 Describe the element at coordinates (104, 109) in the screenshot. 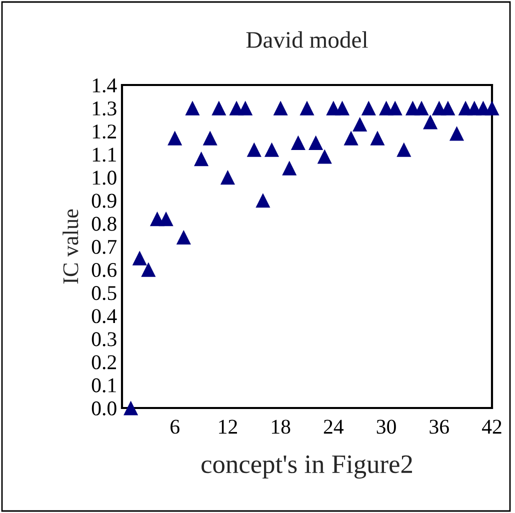

I see `y-tick-label: 1.3` at that location.